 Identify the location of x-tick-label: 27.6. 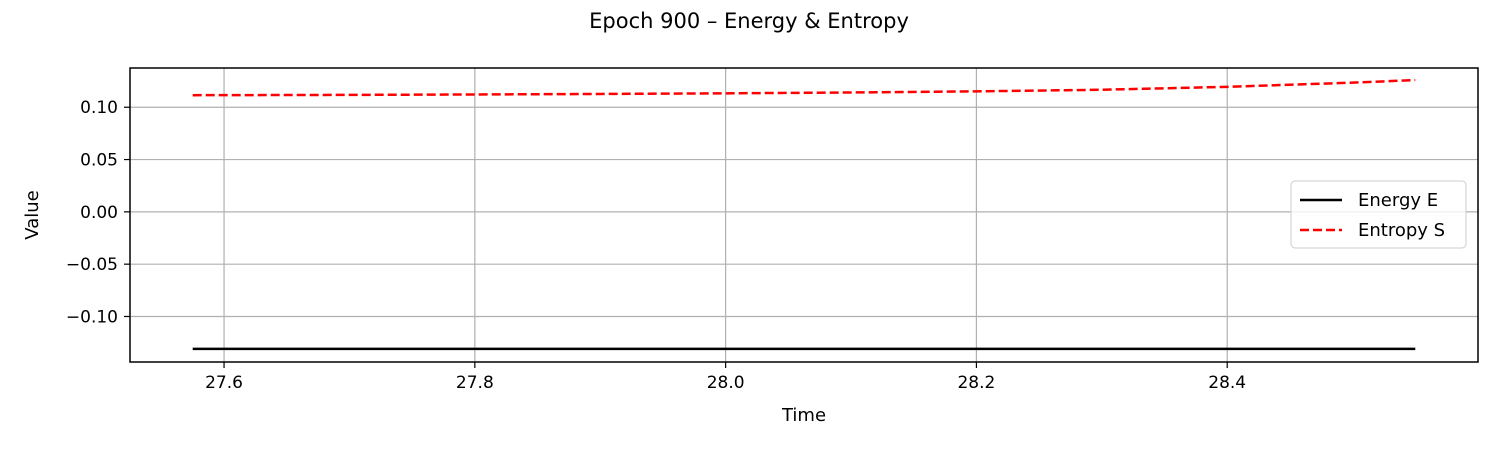
(224, 383).